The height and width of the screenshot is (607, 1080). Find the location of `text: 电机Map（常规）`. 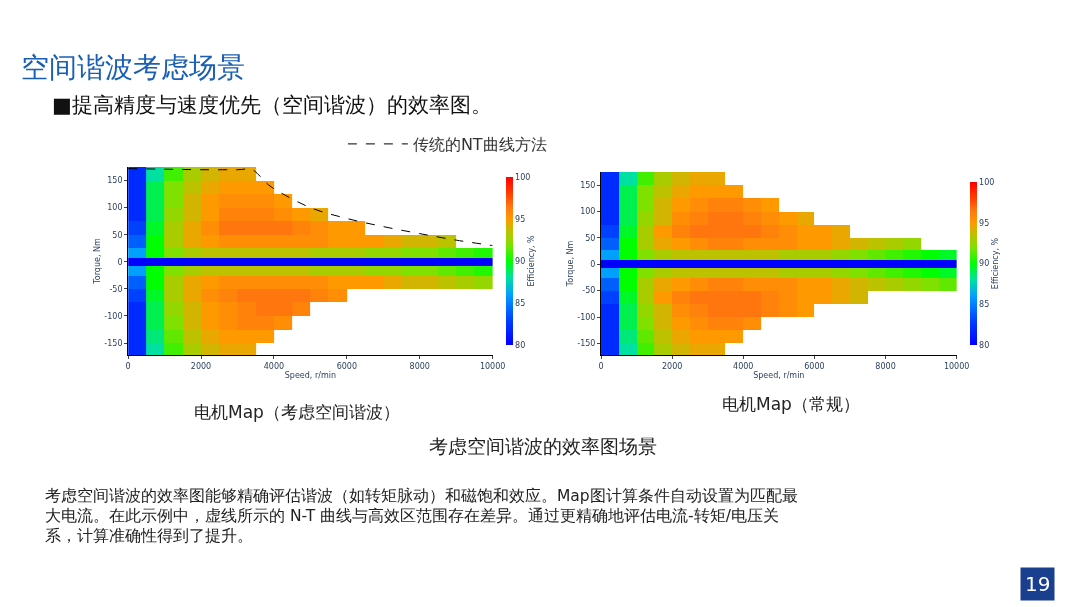

text: 电机Map（常规） is located at coordinates (791, 404).